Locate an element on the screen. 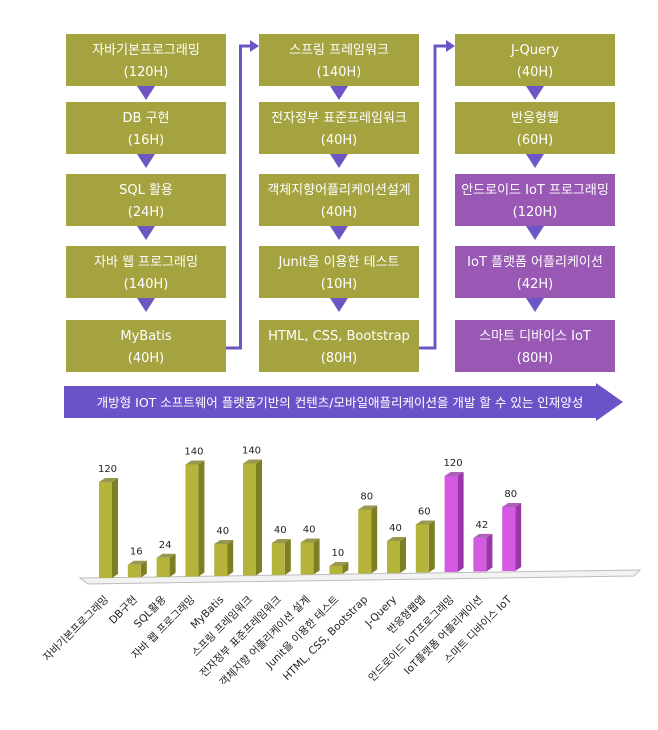  course-name: SQL 활용 is located at coordinates (146, 190).